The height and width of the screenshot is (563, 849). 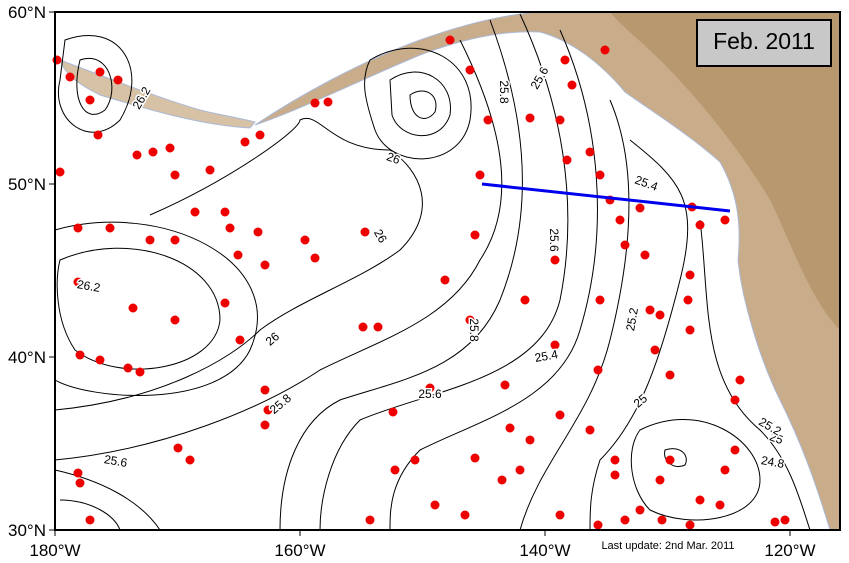 I want to click on title-box: Feb. 2011, so click(x=764, y=43).